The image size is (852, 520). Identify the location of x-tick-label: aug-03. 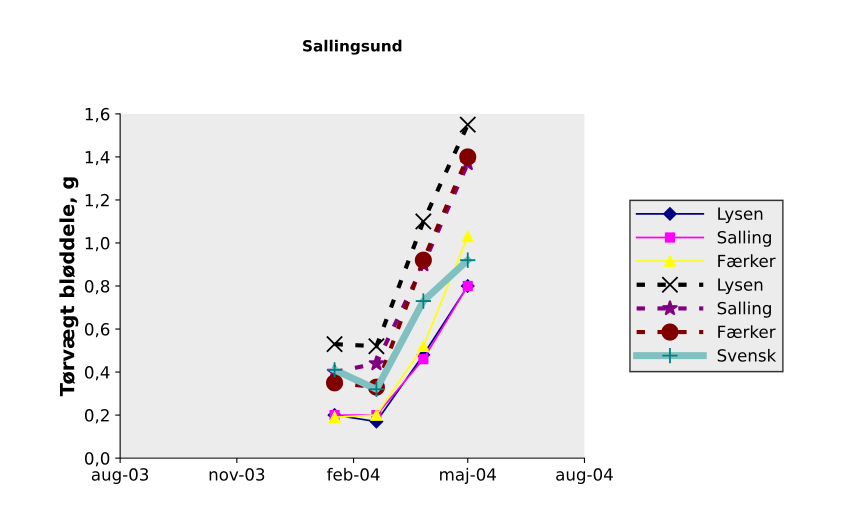
(120, 476).